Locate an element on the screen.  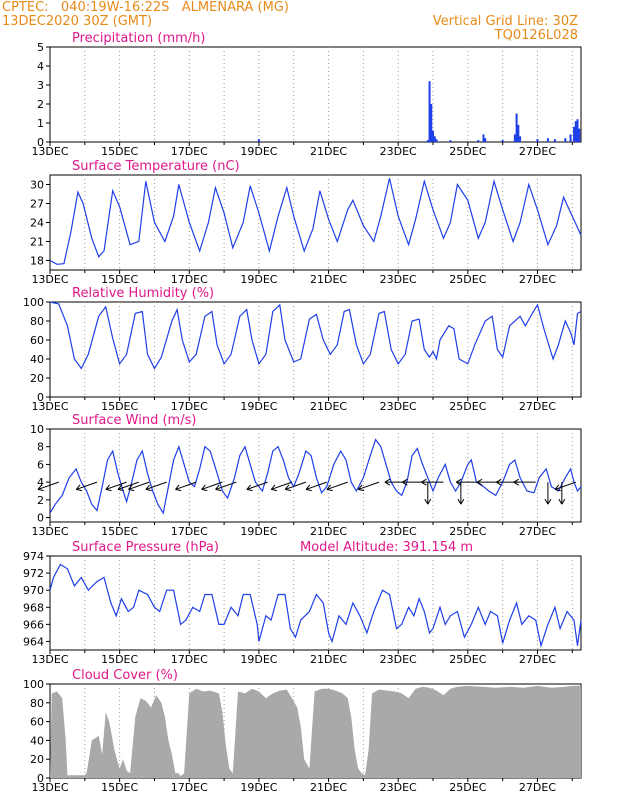
panel-title: Relative Humidity (%) is located at coordinates (143, 293).